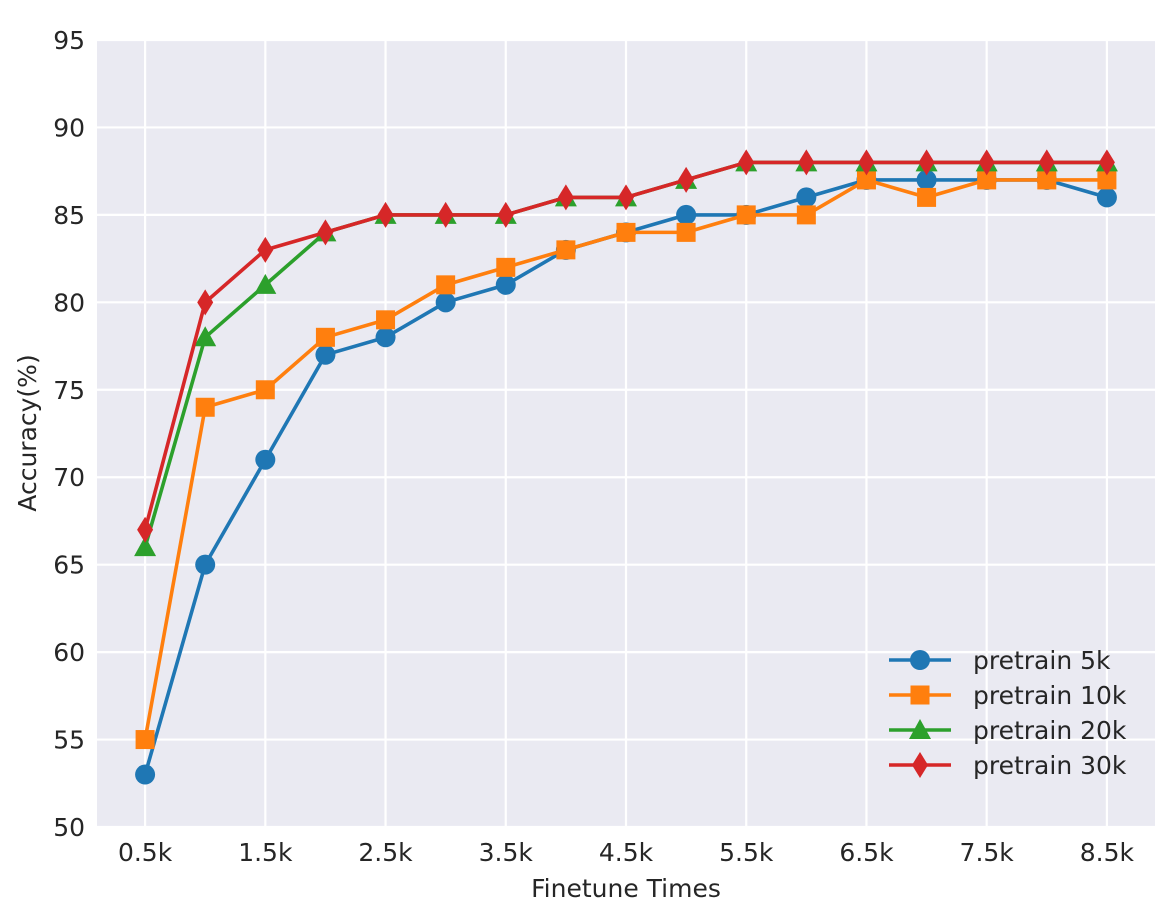 The width and height of the screenshot is (1163, 909). Describe the element at coordinates (1050, 765) in the screenshot. I see `legend-label: pretrain 30k` at that location.